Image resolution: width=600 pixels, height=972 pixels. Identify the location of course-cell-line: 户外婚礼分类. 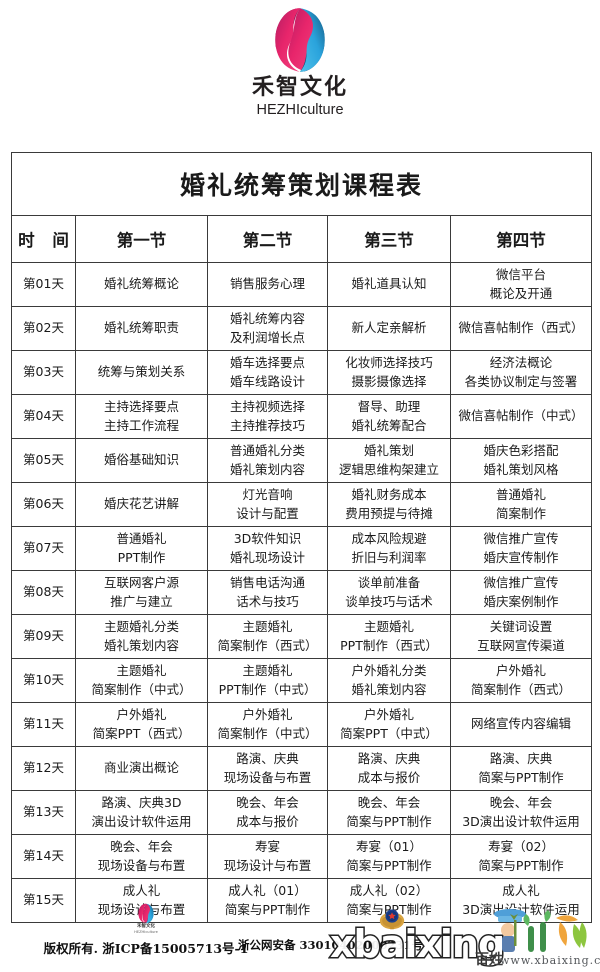
(389, 671).